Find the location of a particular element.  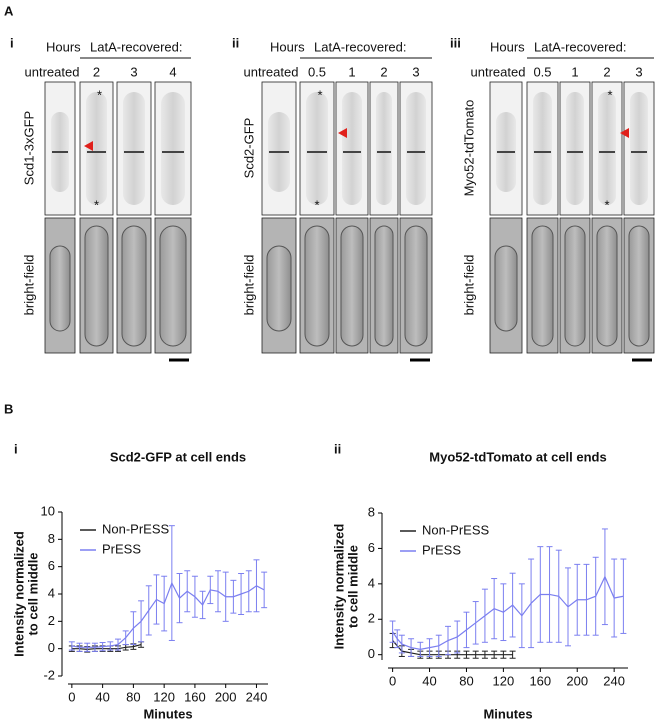

subpanel-label: iii is located at coordinates (455, 42).